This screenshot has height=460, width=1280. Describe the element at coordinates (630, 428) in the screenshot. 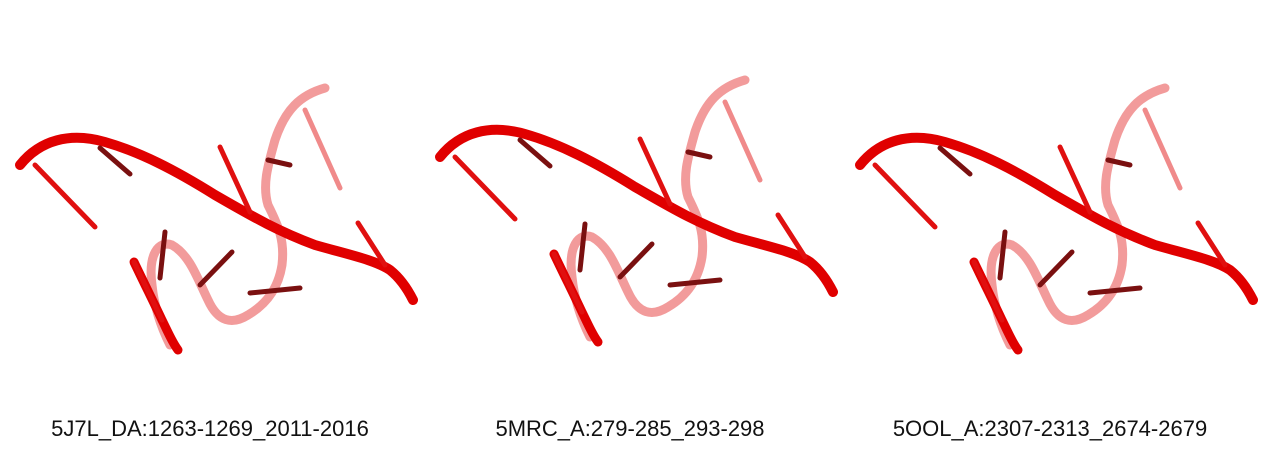

I see `structure-caption-2: 5MRC_A:279-285_293-298` at that location.